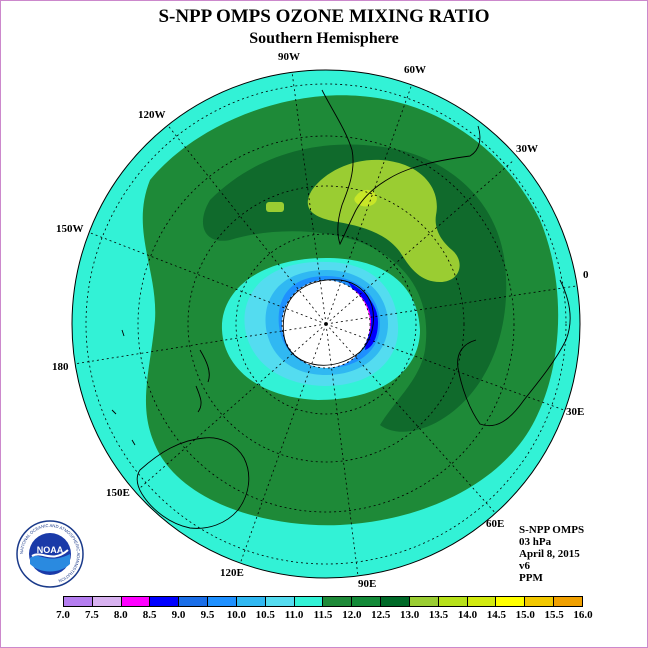  I want to click on colorbar-label: 8.5, so click(149, 615).